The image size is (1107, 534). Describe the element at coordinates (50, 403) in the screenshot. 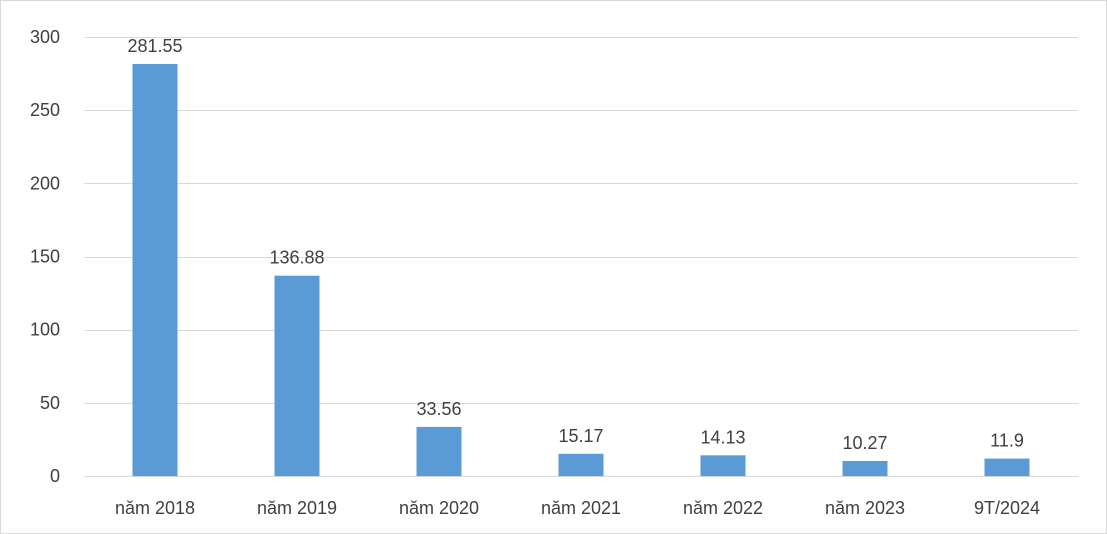

I see `y-tick-label: 50` at that location.